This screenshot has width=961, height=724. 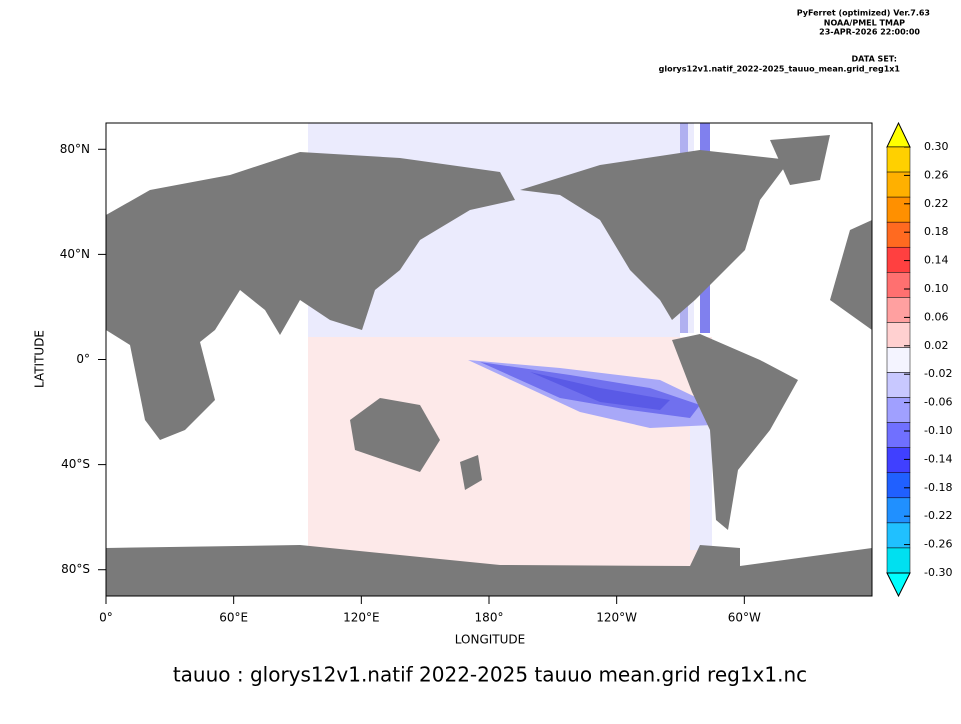 What do you see at coordinates (864, 23) in the screenshot?
I see `org: NOAA/PMEL TMAP` at bounding box center [864, 23].